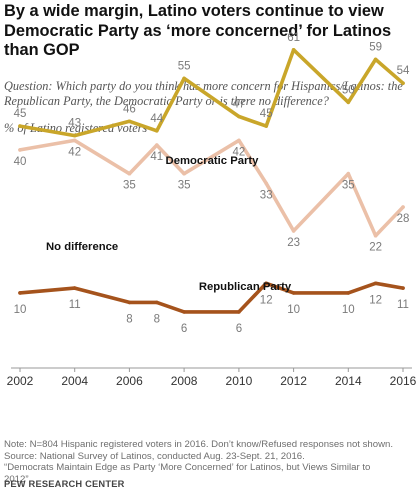  Describe the element at coordinates (129, 381) in the screenshot. I see `x-tick-label: 2006` at that location.